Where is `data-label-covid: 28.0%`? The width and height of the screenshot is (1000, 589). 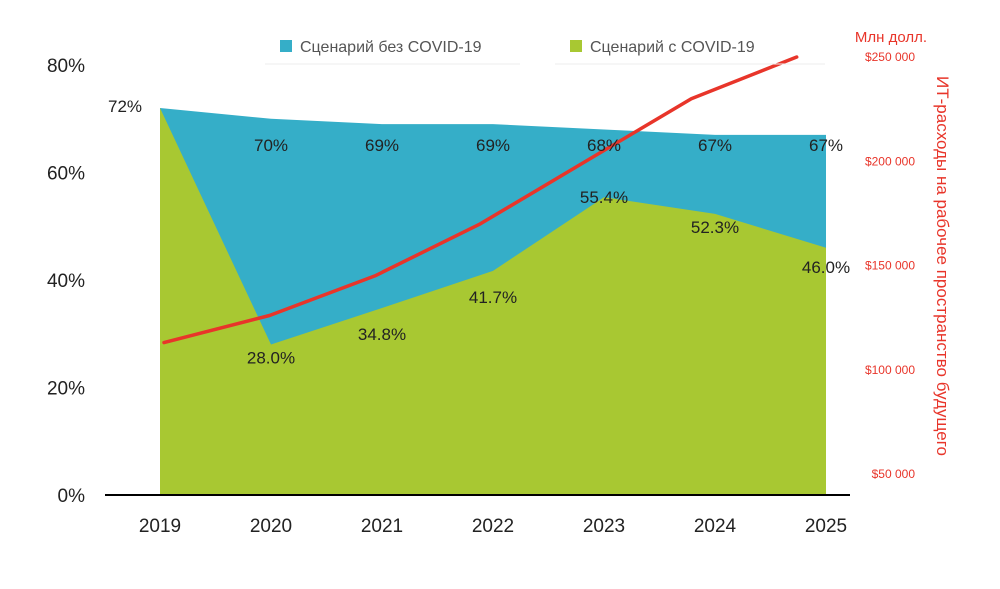
data-label-covid: 28.0% is located at coordinates (271, 358).